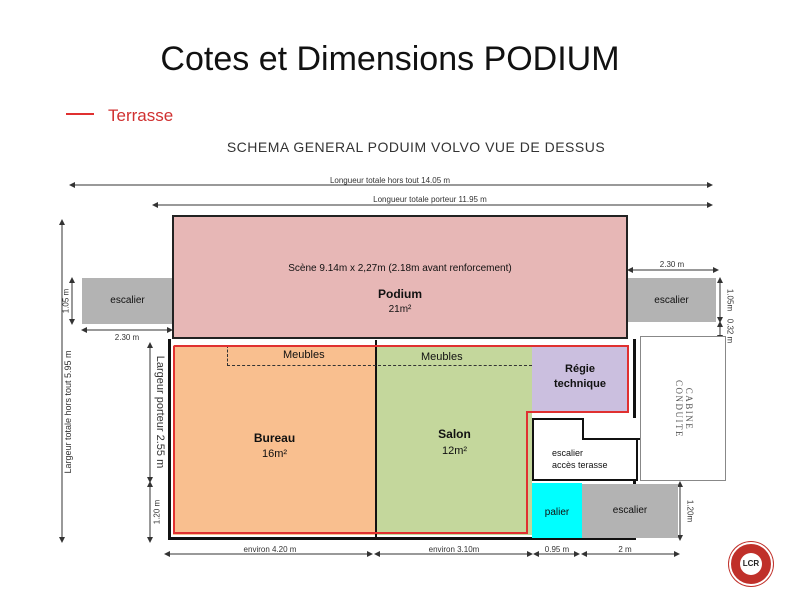  I want to click on terrace-stair-label-1: escalier, so click(568, 453).